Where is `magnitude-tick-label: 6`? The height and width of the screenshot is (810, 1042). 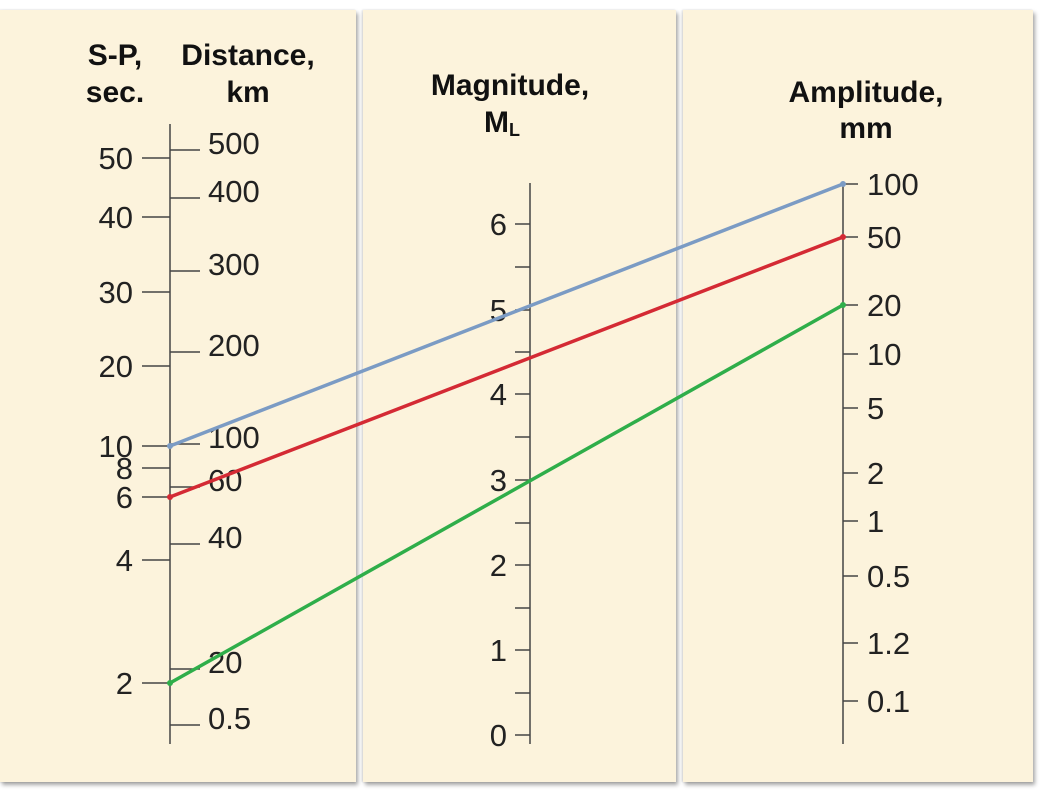
magnitude-tick-label: 6 is located at coordinates (498, 224).